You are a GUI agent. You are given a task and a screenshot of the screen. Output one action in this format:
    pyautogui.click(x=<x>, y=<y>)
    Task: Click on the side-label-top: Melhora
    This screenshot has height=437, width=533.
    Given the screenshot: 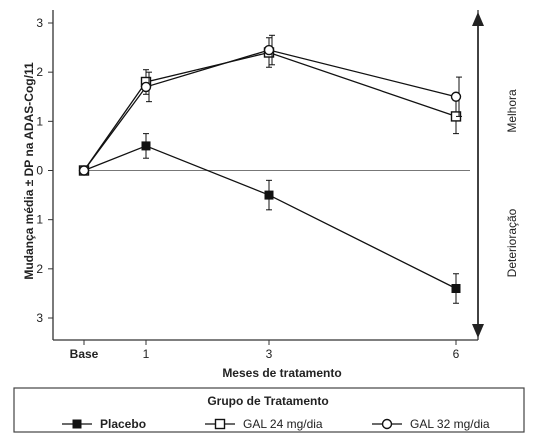 What is the action you would take?
    pyautogui.click(x=512, y=111)
    